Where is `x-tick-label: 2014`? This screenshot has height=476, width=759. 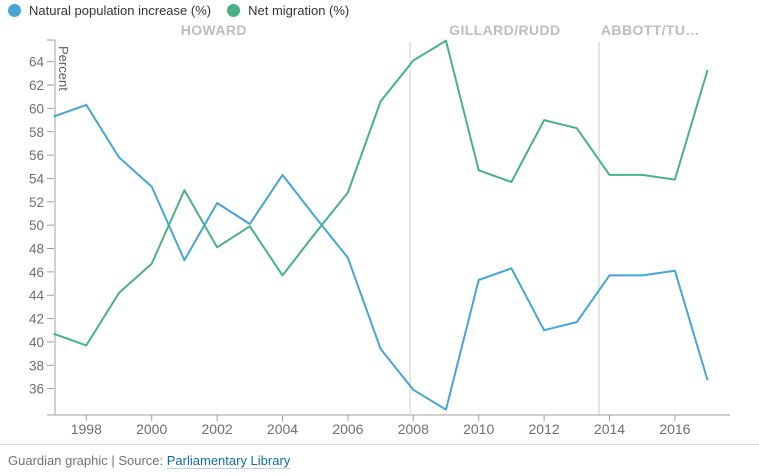
x-tick-label: 2014 is located at coordinates (609, 429).